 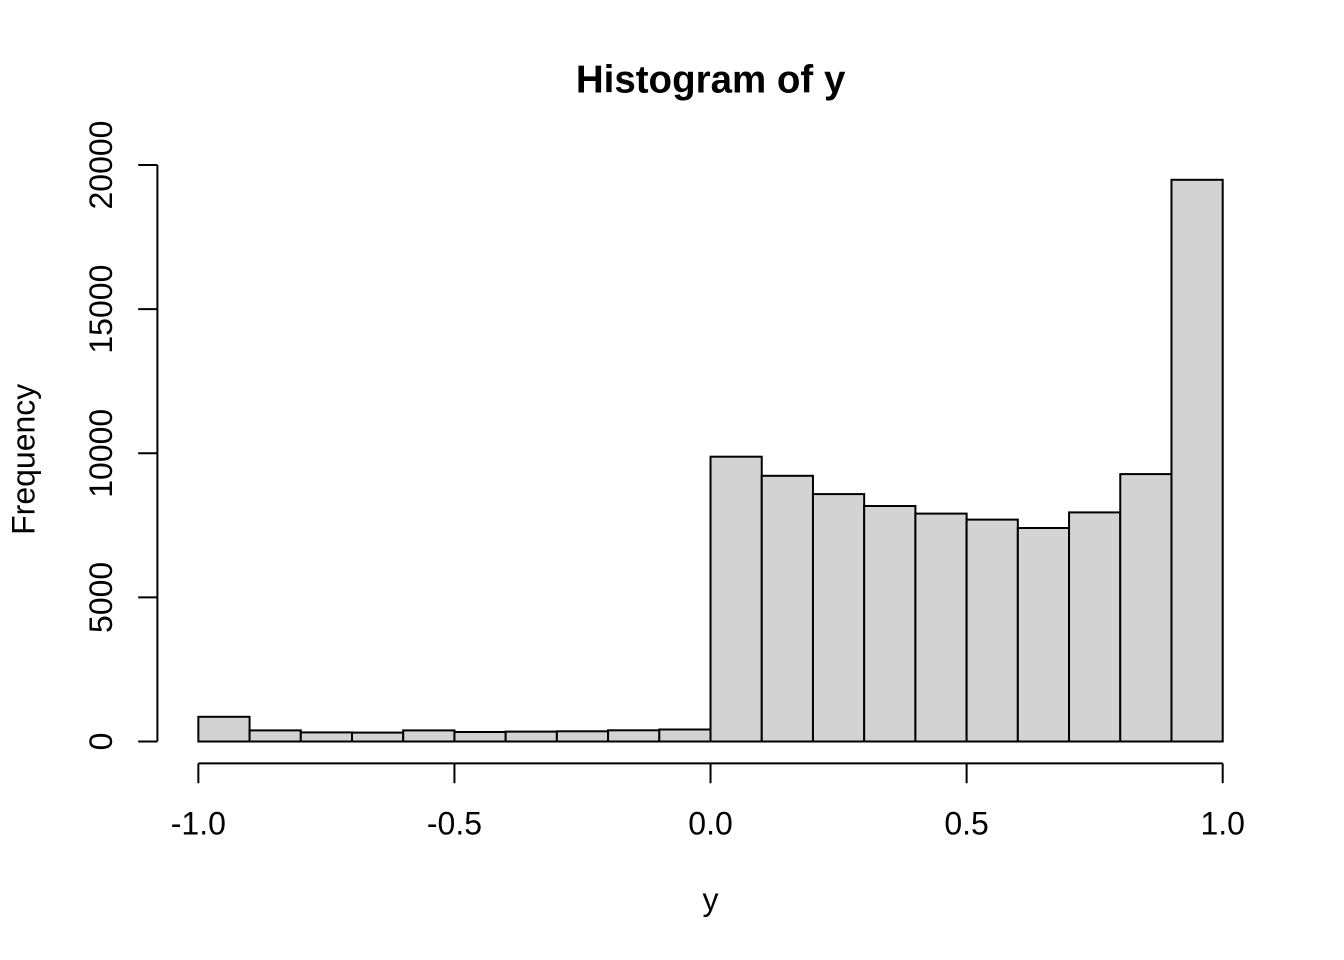 What do you see at coordinates (1222, 824) in the screenshot?
I see `svg-text: 1.0` at bounding box center [1222, 824].